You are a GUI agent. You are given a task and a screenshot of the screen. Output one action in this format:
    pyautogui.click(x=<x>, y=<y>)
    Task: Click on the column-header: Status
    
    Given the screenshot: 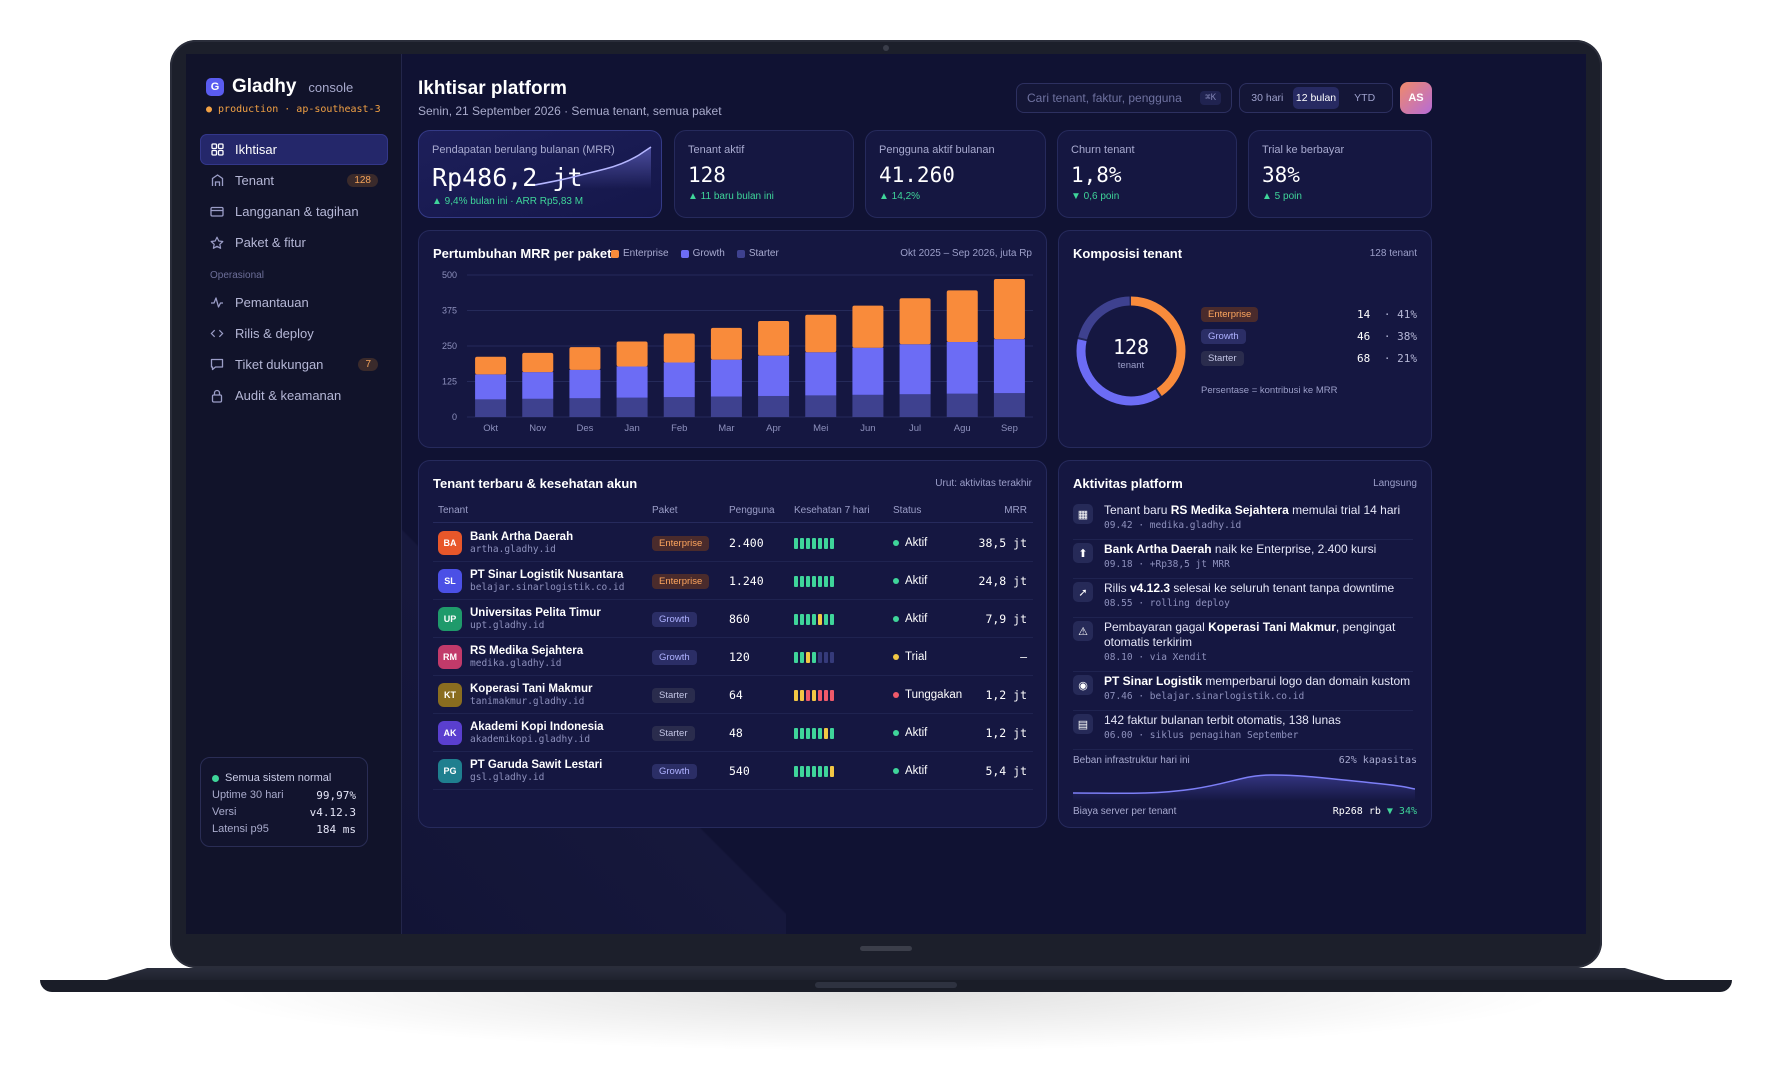 What is the action you would take?
    pyautogui.click(x=907, y=510)
    